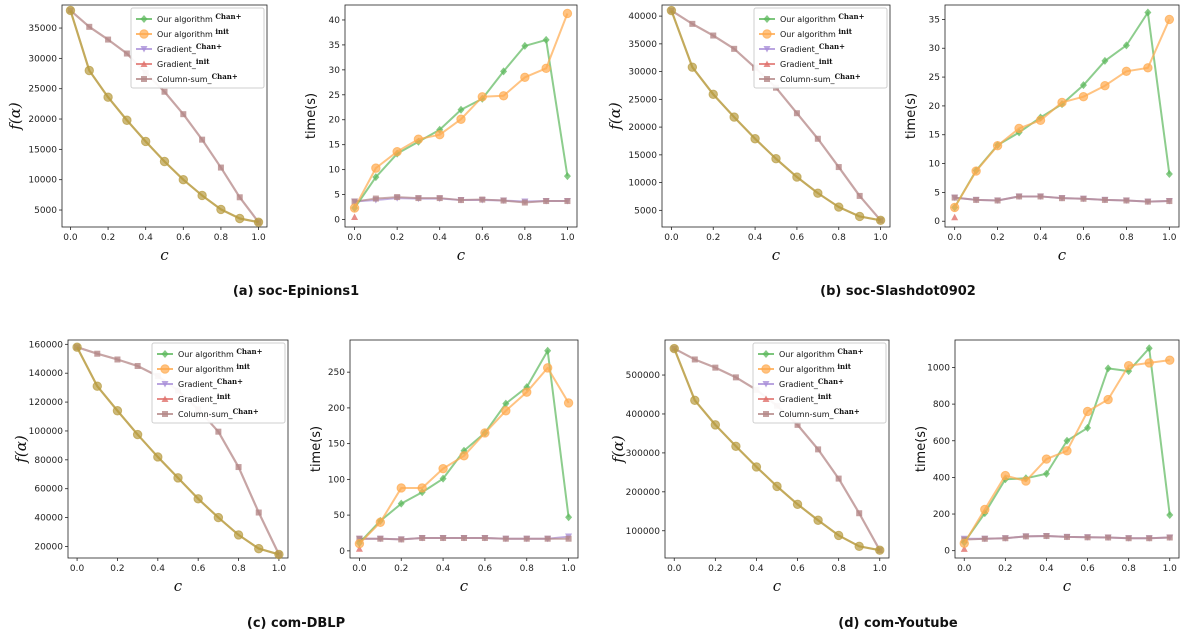 This screenshot has width=1183, height=641. What do you see at coordinates (921, 449) in the screenshot?
I see `time-plot-ylabel: time(s)` at bounding box center [921, 449].